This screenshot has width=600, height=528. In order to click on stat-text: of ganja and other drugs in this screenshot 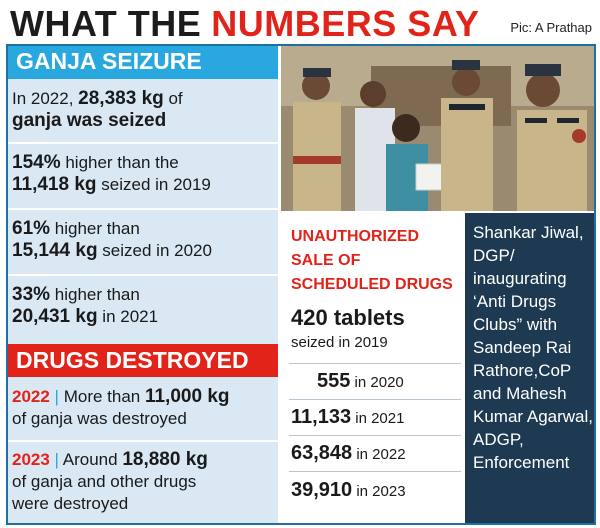, I will do `click(104, 481)`.